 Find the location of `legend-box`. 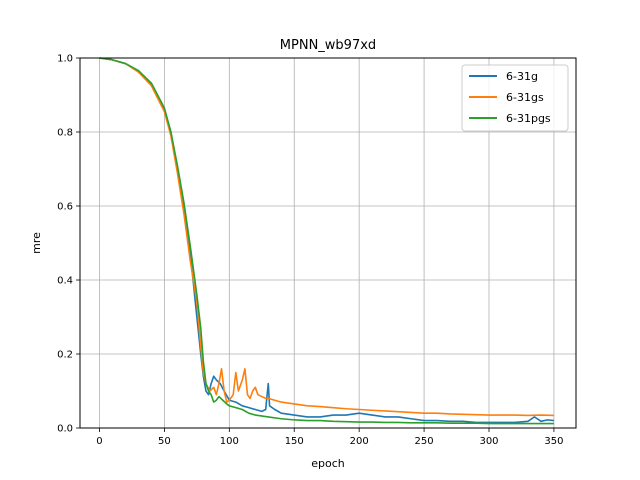

legend-box is located at coordinates (515, 98).